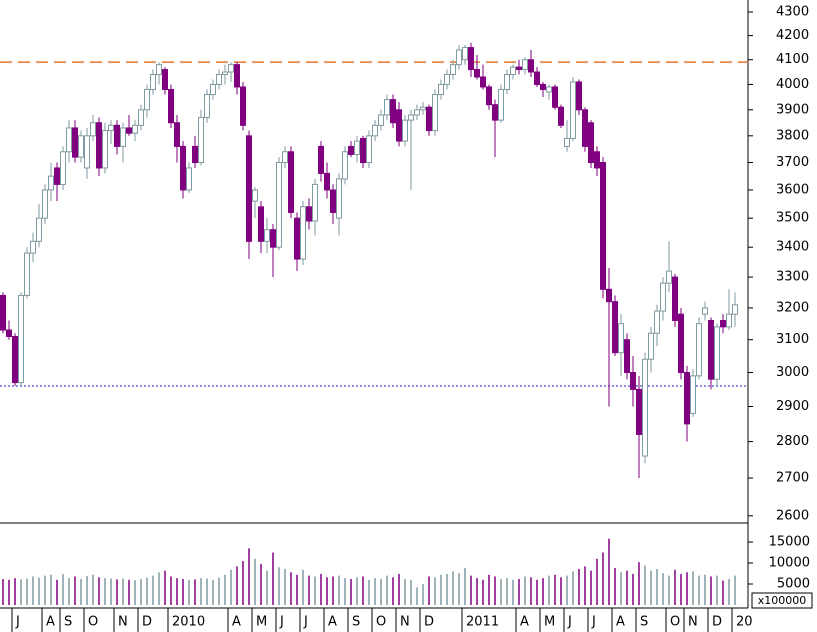 This screenshot has width=817, height=632. What do you see at coordinates (123, 622) in the screenshot?
I see `x-tick-label: N` at bounding box center [123, 622].